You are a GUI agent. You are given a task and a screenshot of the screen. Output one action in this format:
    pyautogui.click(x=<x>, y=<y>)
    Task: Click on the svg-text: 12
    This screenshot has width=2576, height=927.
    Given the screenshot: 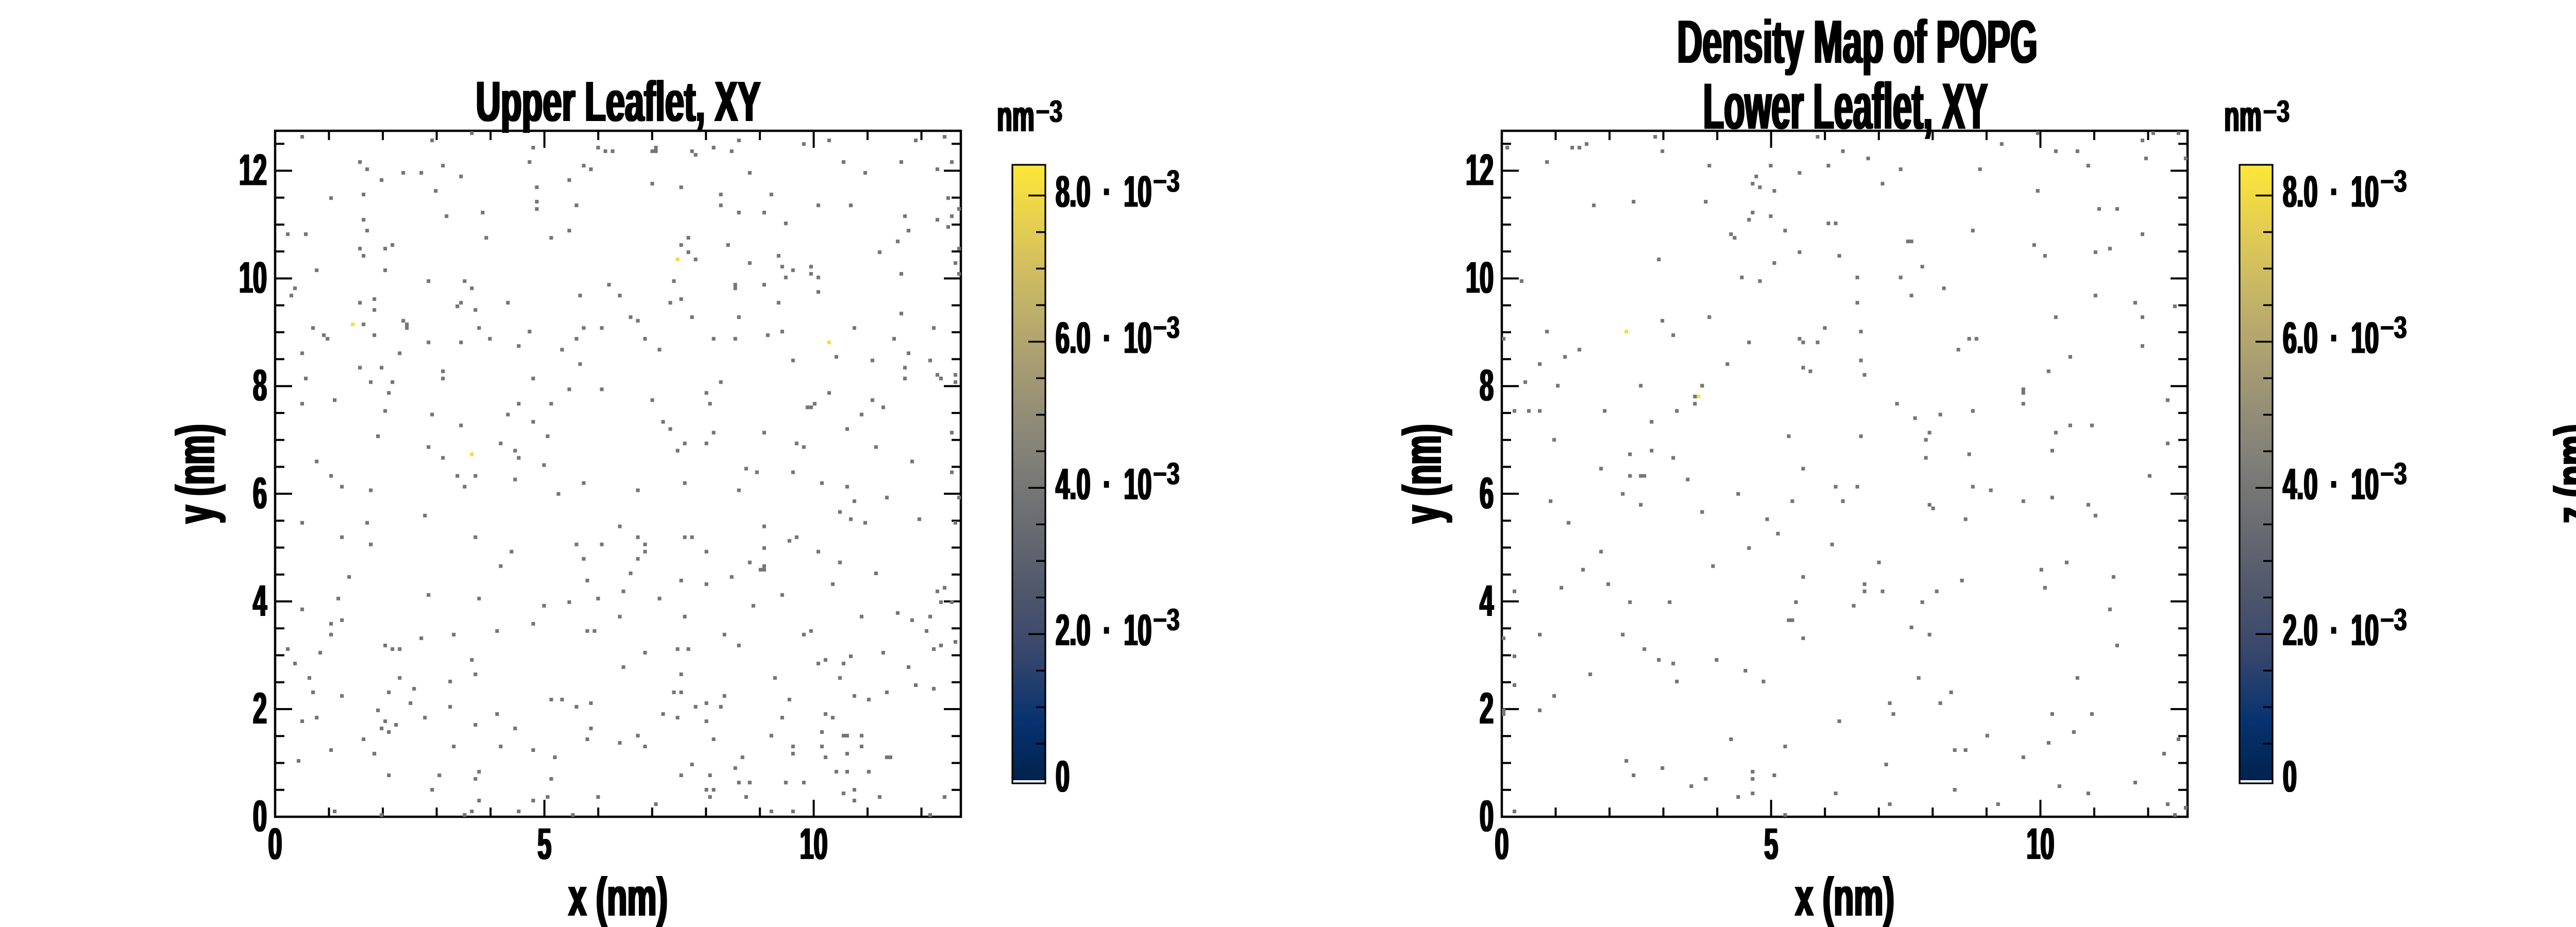 What is the action you would take?
    pyautogui.click(x=1480, y=170)
    